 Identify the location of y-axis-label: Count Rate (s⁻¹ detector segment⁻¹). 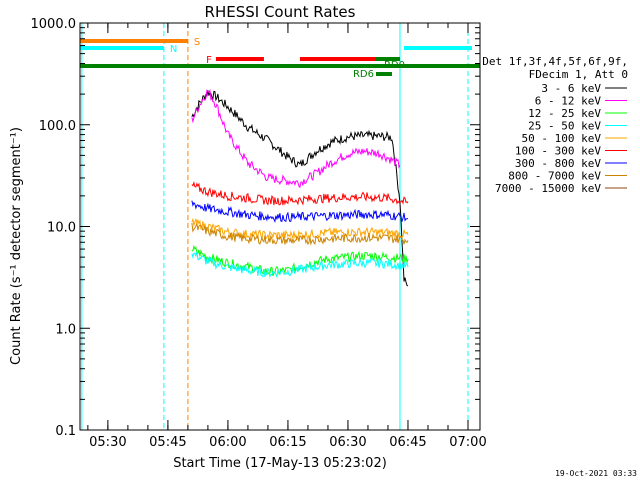
(16, 246).